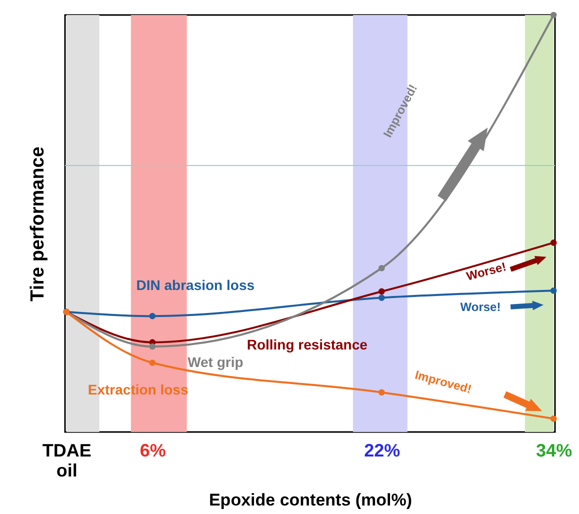 The height and width of the screenshot is (514, 579). I want to click on x-tick-label: 34%, so click(554, 450).